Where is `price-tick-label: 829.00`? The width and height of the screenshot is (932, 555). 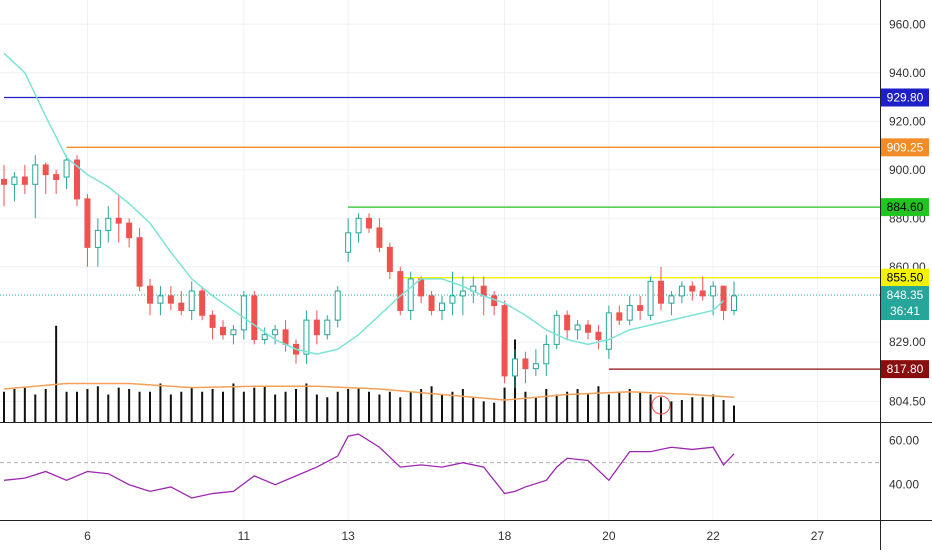 price-tick-label: 829.00 is located at coordinates (907, 342).